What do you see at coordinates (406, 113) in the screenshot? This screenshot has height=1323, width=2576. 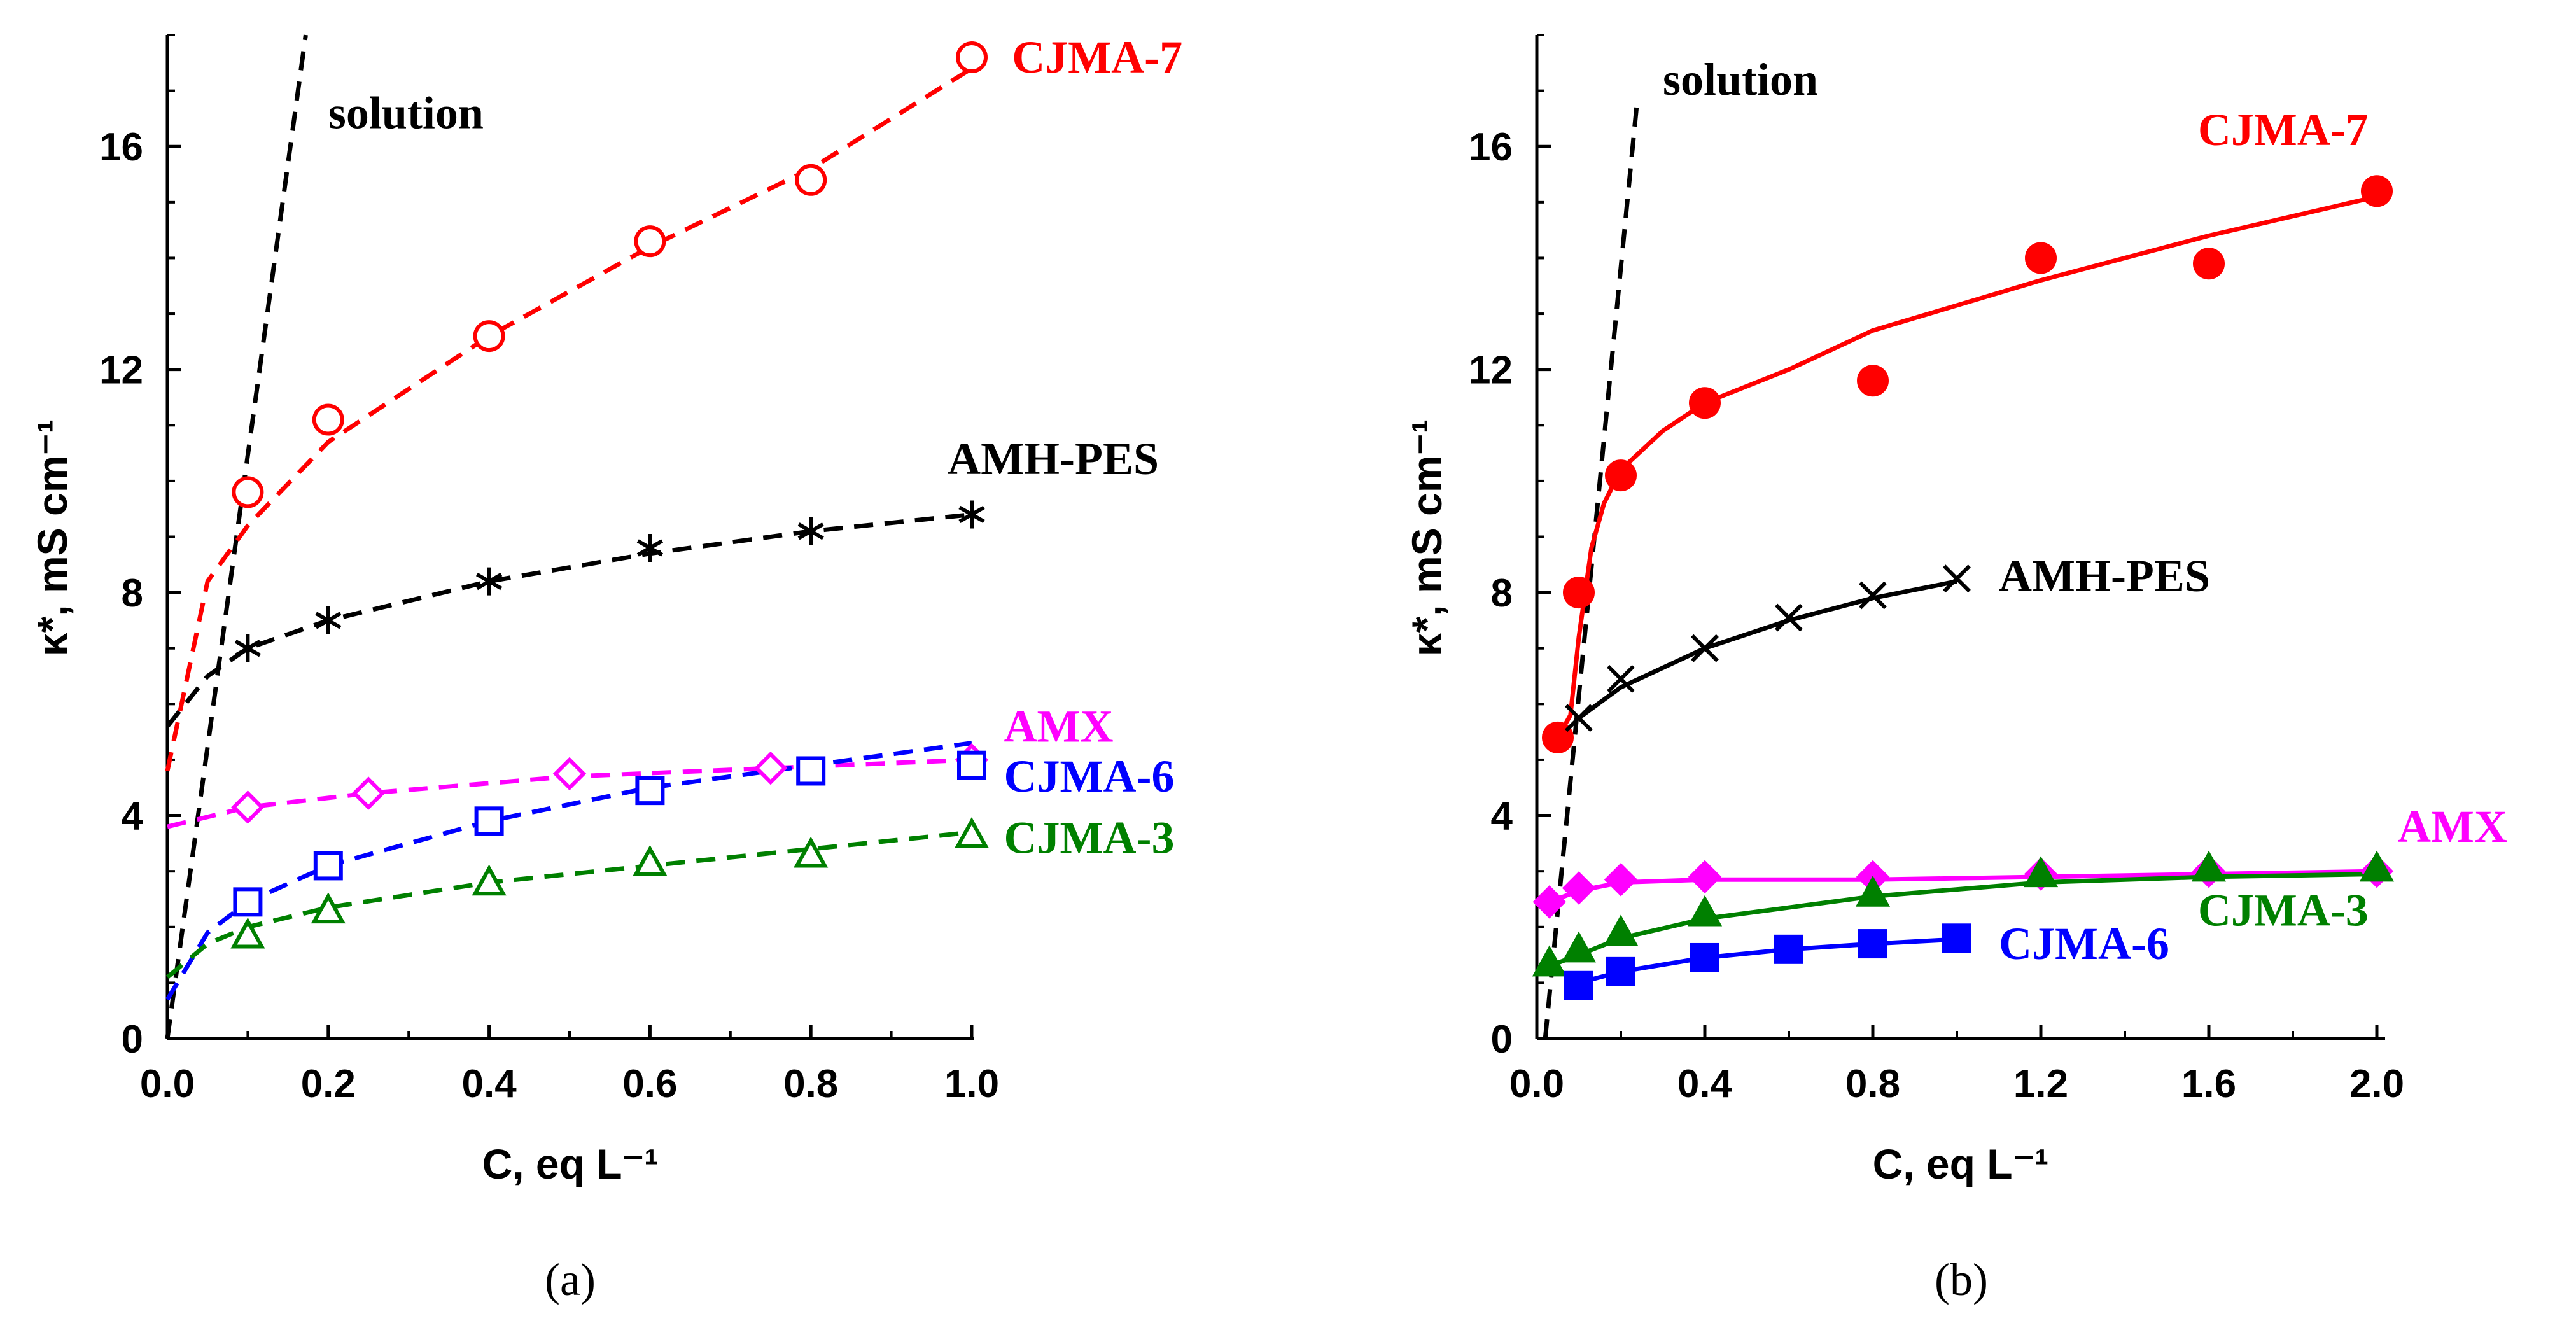 I see `solution-label: solution` at bounding box center [406, 113].